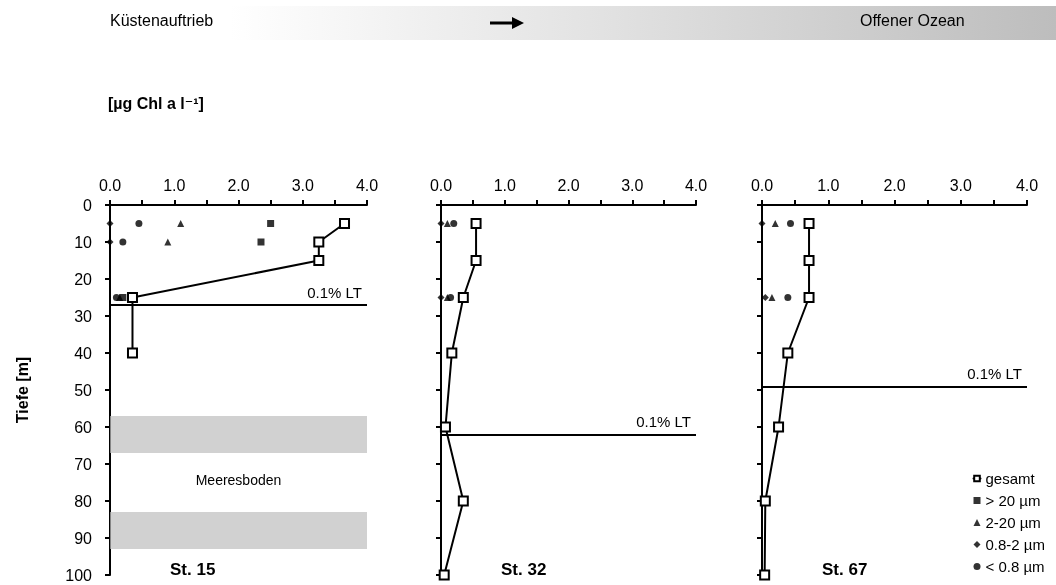 The height and width of the screenshot is (585, 1056). I want to click on y-tick-label: 20, so click(83, 279).